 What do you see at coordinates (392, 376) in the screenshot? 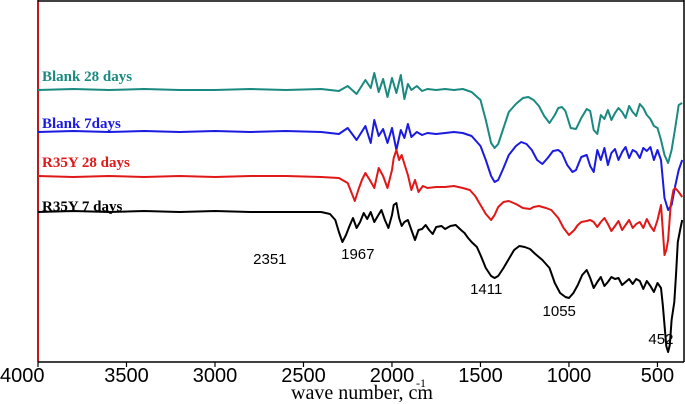
I see `x-tick-label: 2000` at bounding box center [392, 376].